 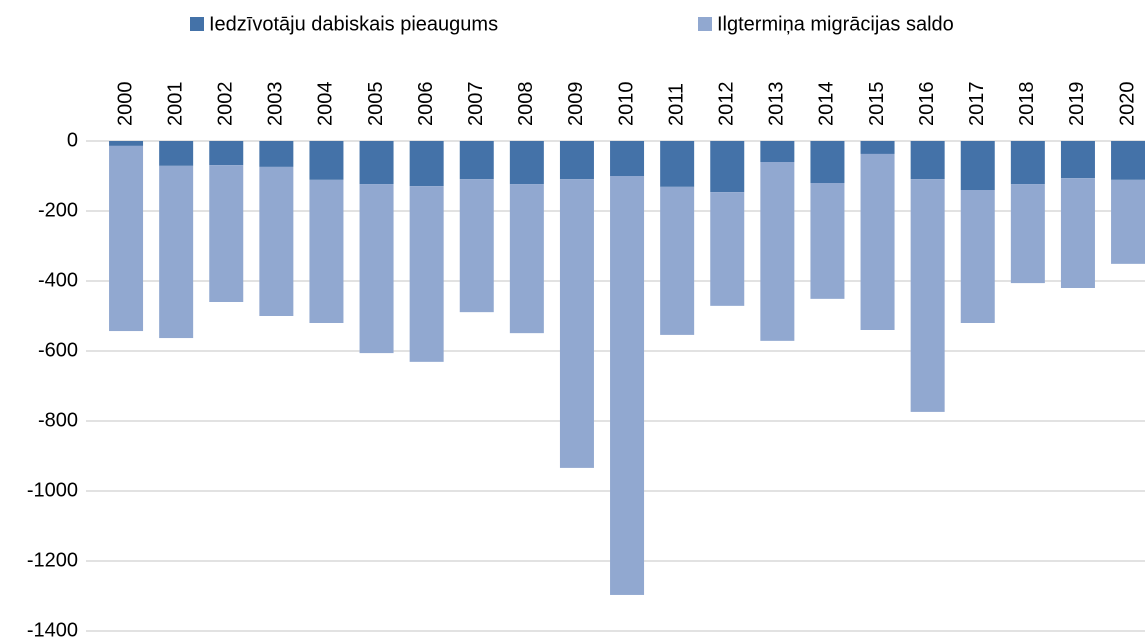 What do you see at coordinates (476, 104) in the screenshot?
I see `x-tick-label: 2007` at bounding box center [476, 104].